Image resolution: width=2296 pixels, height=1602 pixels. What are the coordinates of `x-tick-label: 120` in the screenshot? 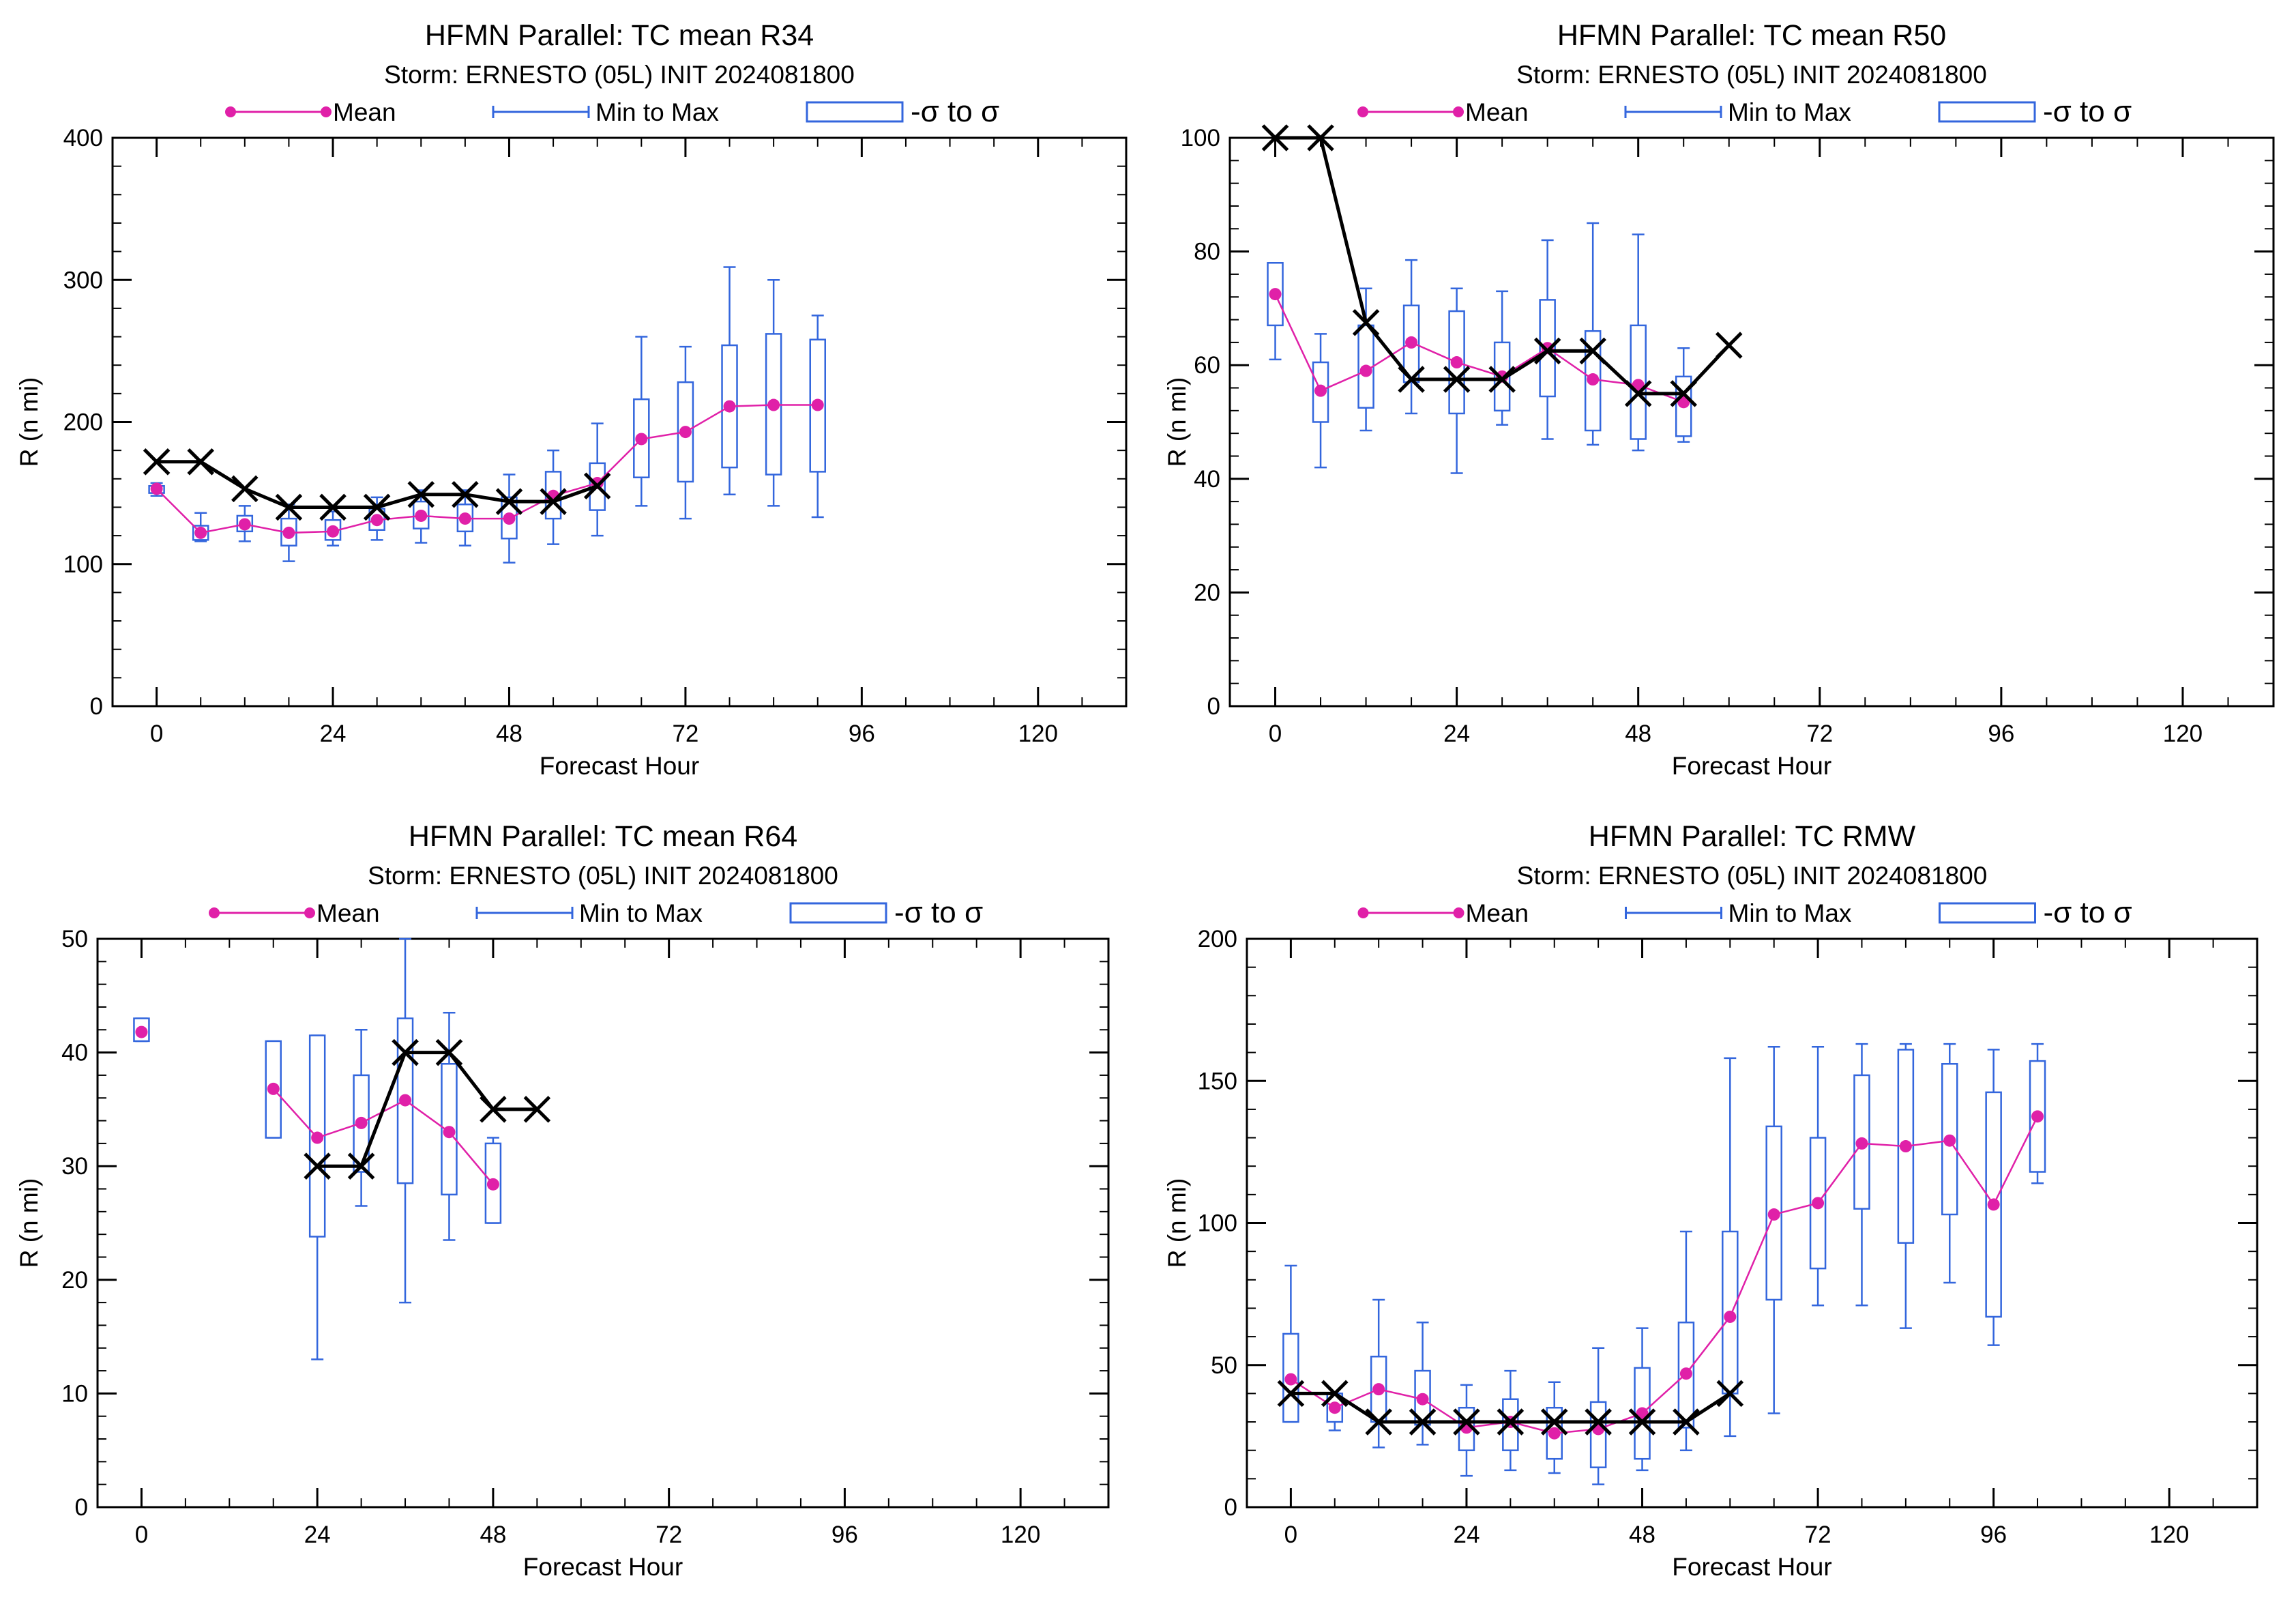 It's located at (2183, 734).